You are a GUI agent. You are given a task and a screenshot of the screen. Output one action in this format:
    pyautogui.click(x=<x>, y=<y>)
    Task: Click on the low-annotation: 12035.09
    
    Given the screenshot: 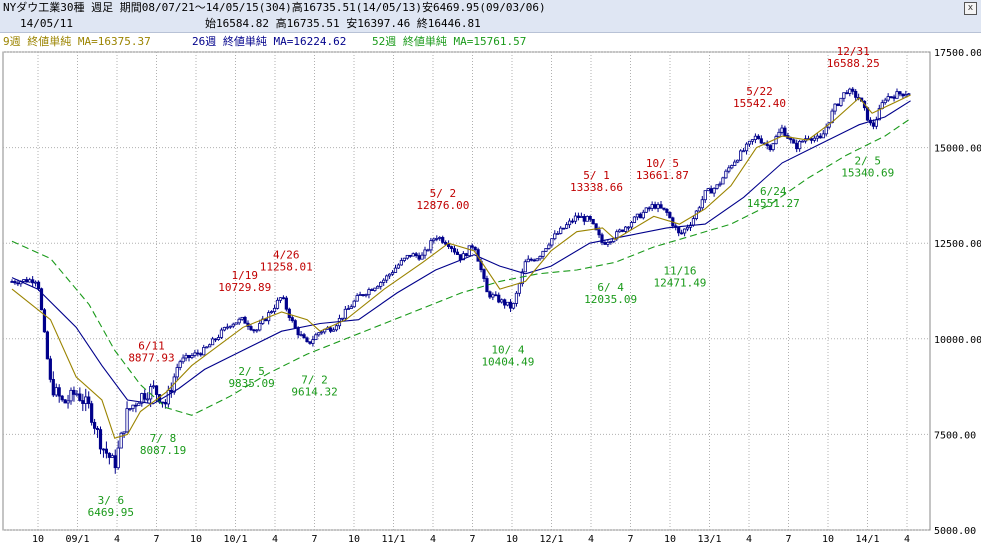 What is the action you would take?
    pyautogui.click(x=610, y=299)
    